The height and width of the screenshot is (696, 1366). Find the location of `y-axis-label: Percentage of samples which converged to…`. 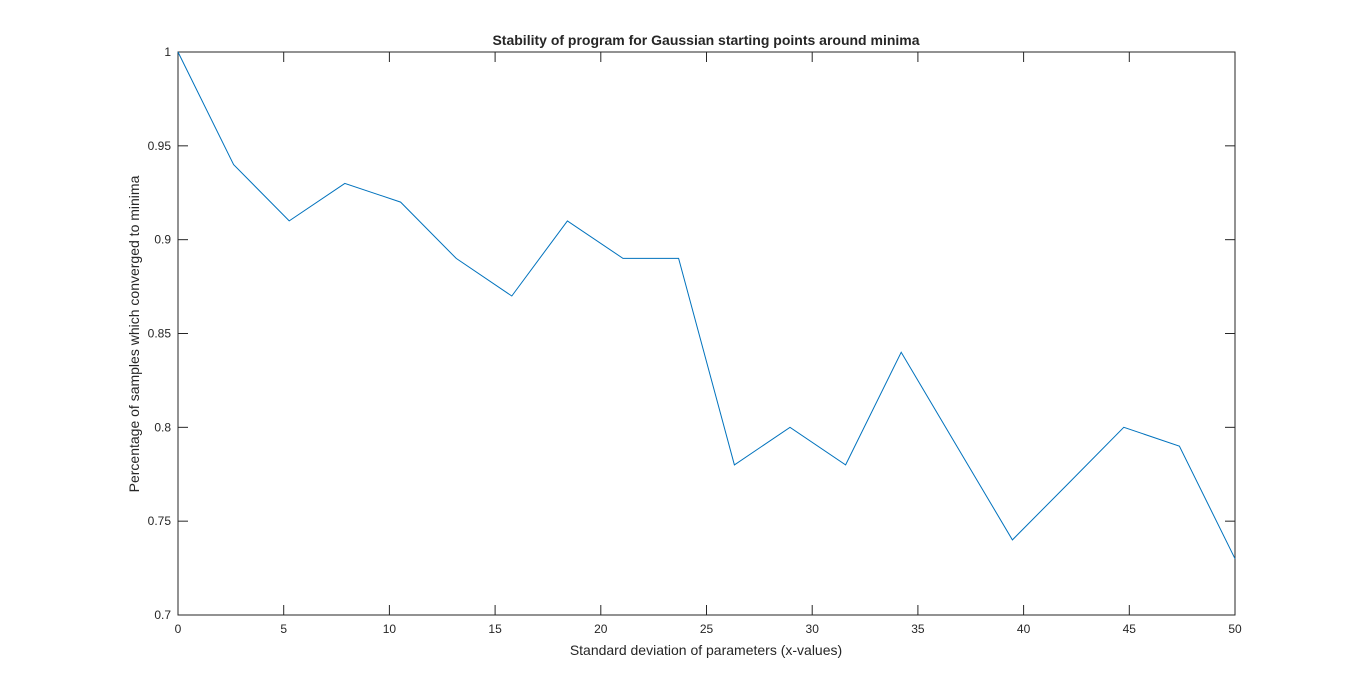

y-axis-label: Percentage of samples which converged to… is located at coordinates (134, 333).